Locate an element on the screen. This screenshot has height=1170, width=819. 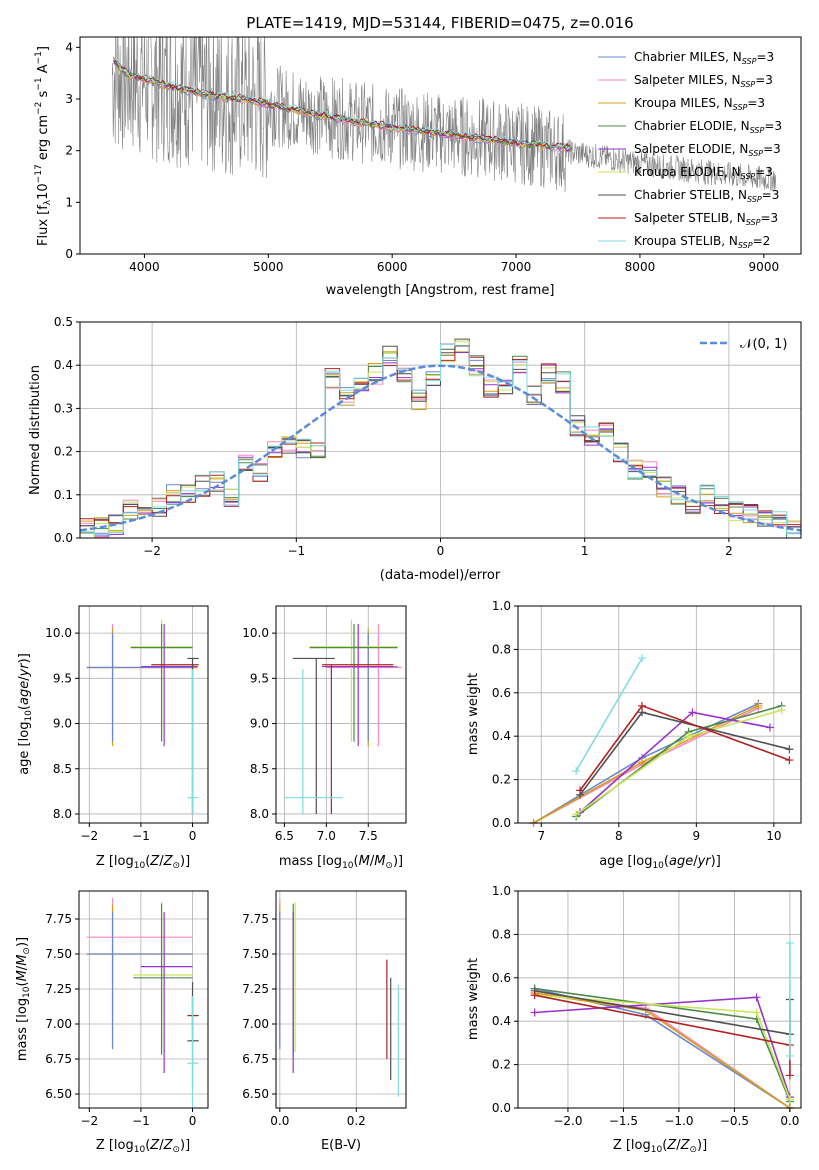
y-tick-label: 6.75 is located at coordinates (255, 1059).